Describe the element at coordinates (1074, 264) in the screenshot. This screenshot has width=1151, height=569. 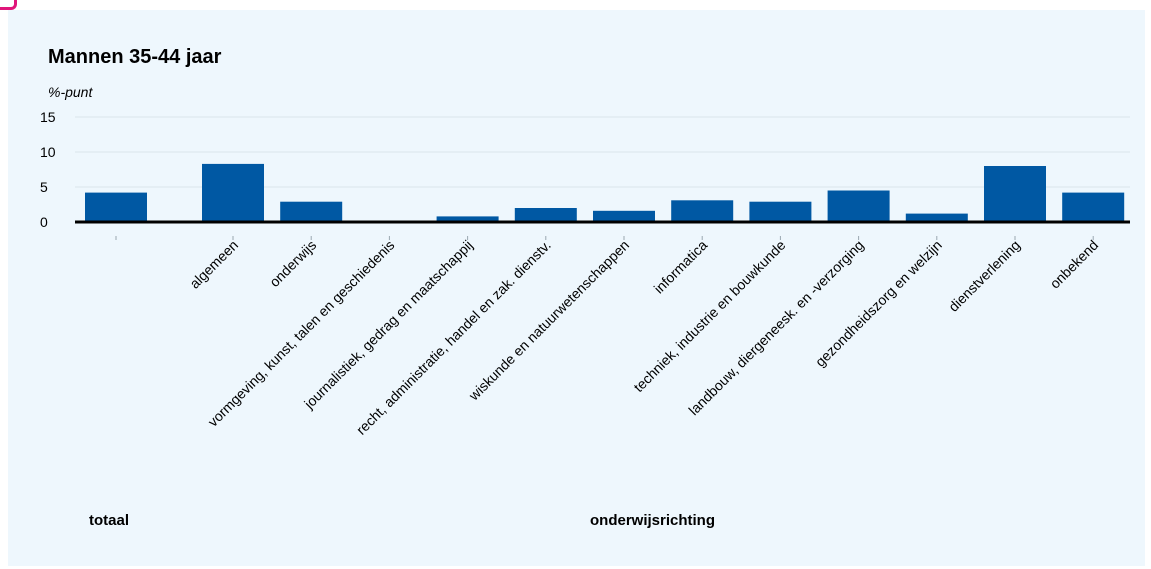
I see `x-tick-label: onbekend` at that location.